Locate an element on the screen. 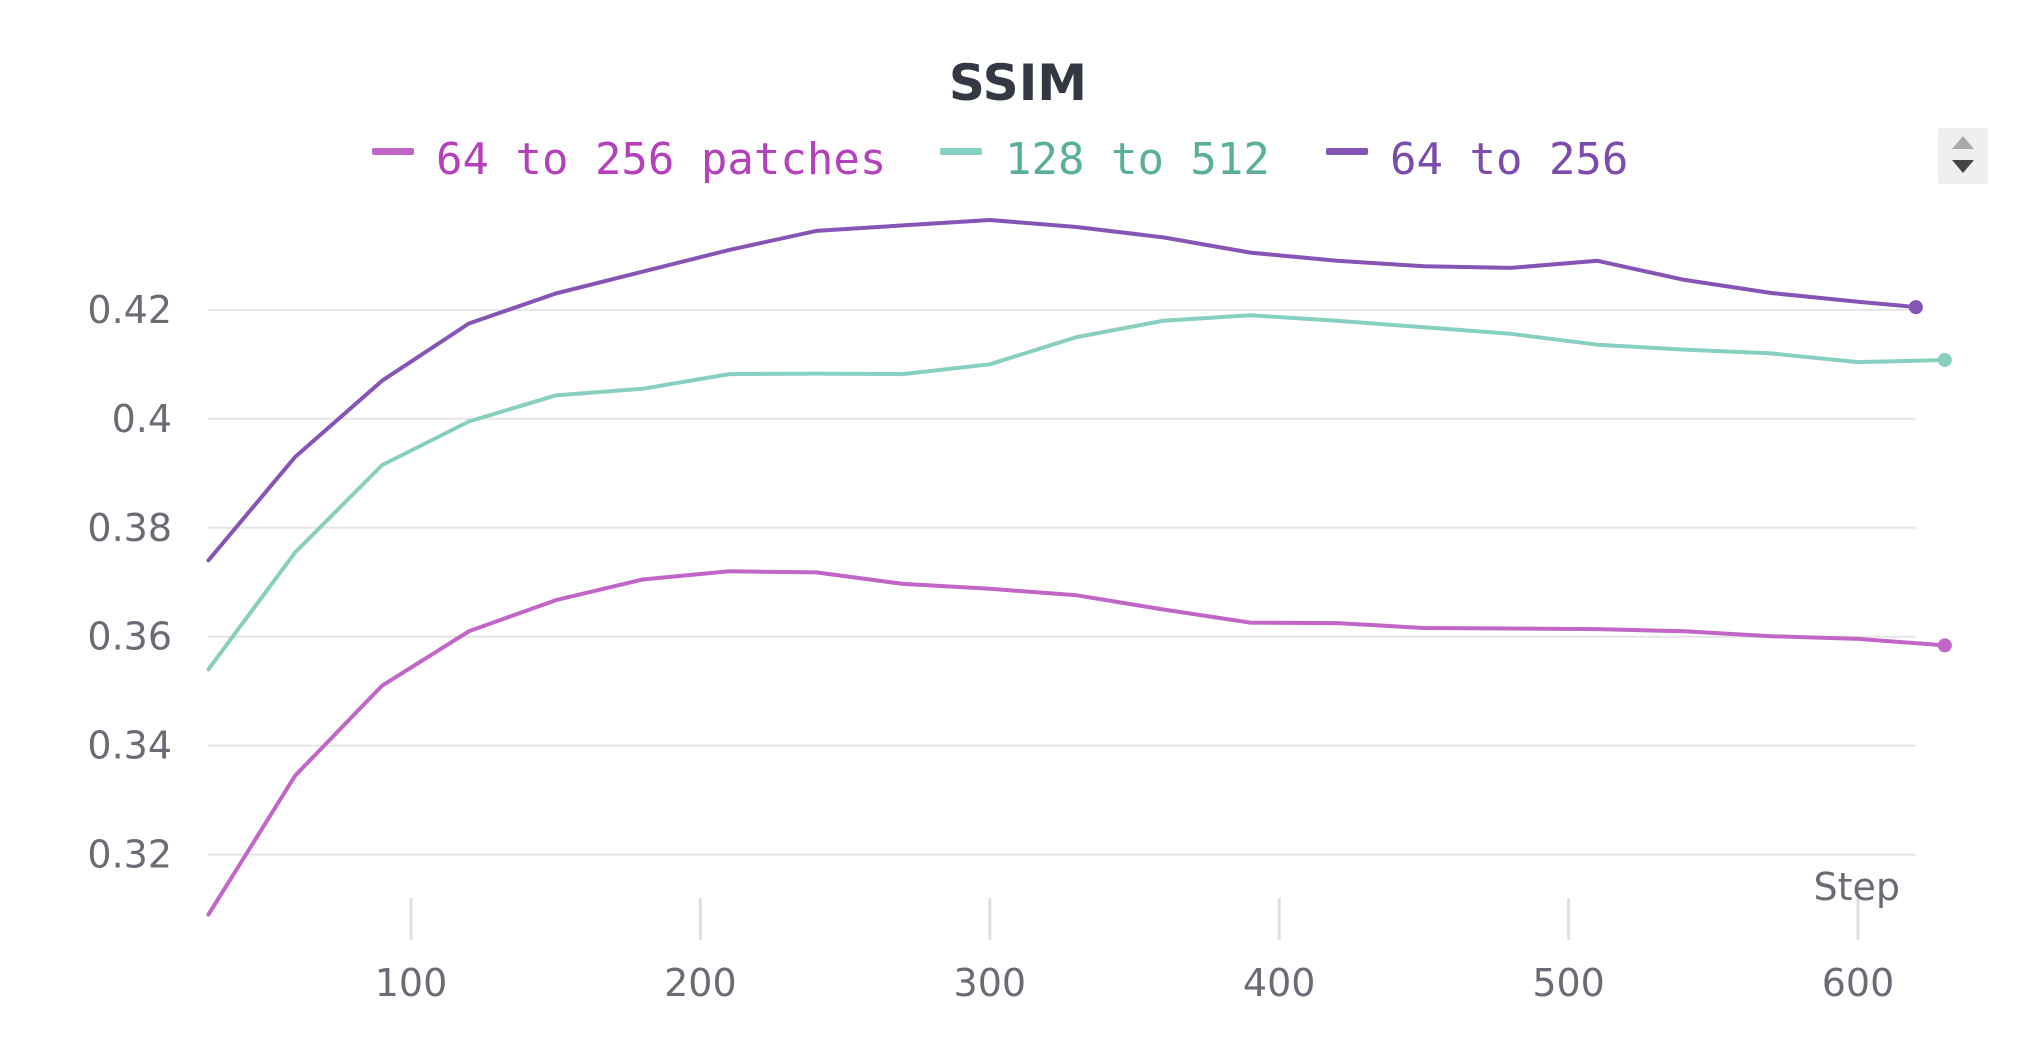 This screenshot has height=1062, width=2022. x-tick-label: 500 is located at coordinates (1568, 983).